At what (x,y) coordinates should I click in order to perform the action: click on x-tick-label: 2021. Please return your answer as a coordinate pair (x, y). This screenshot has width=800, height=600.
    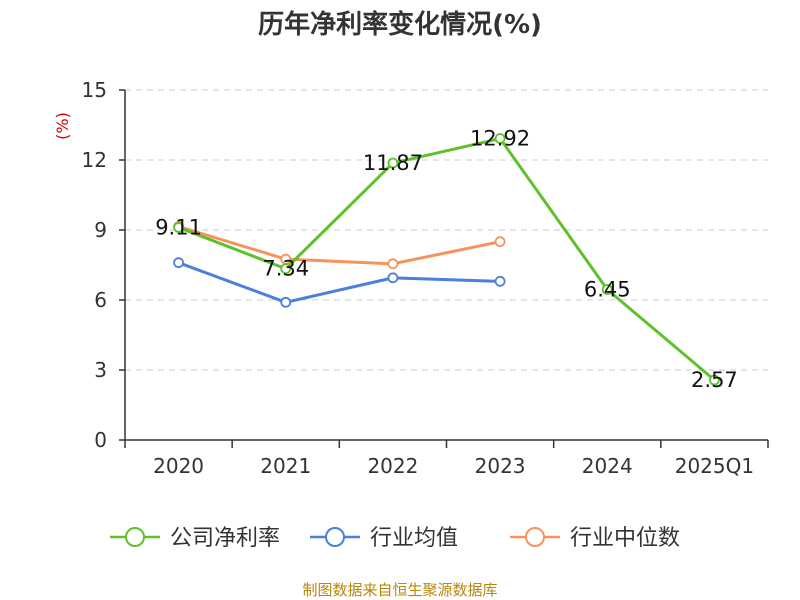
    Looking at the image, I should click on (285, 466).